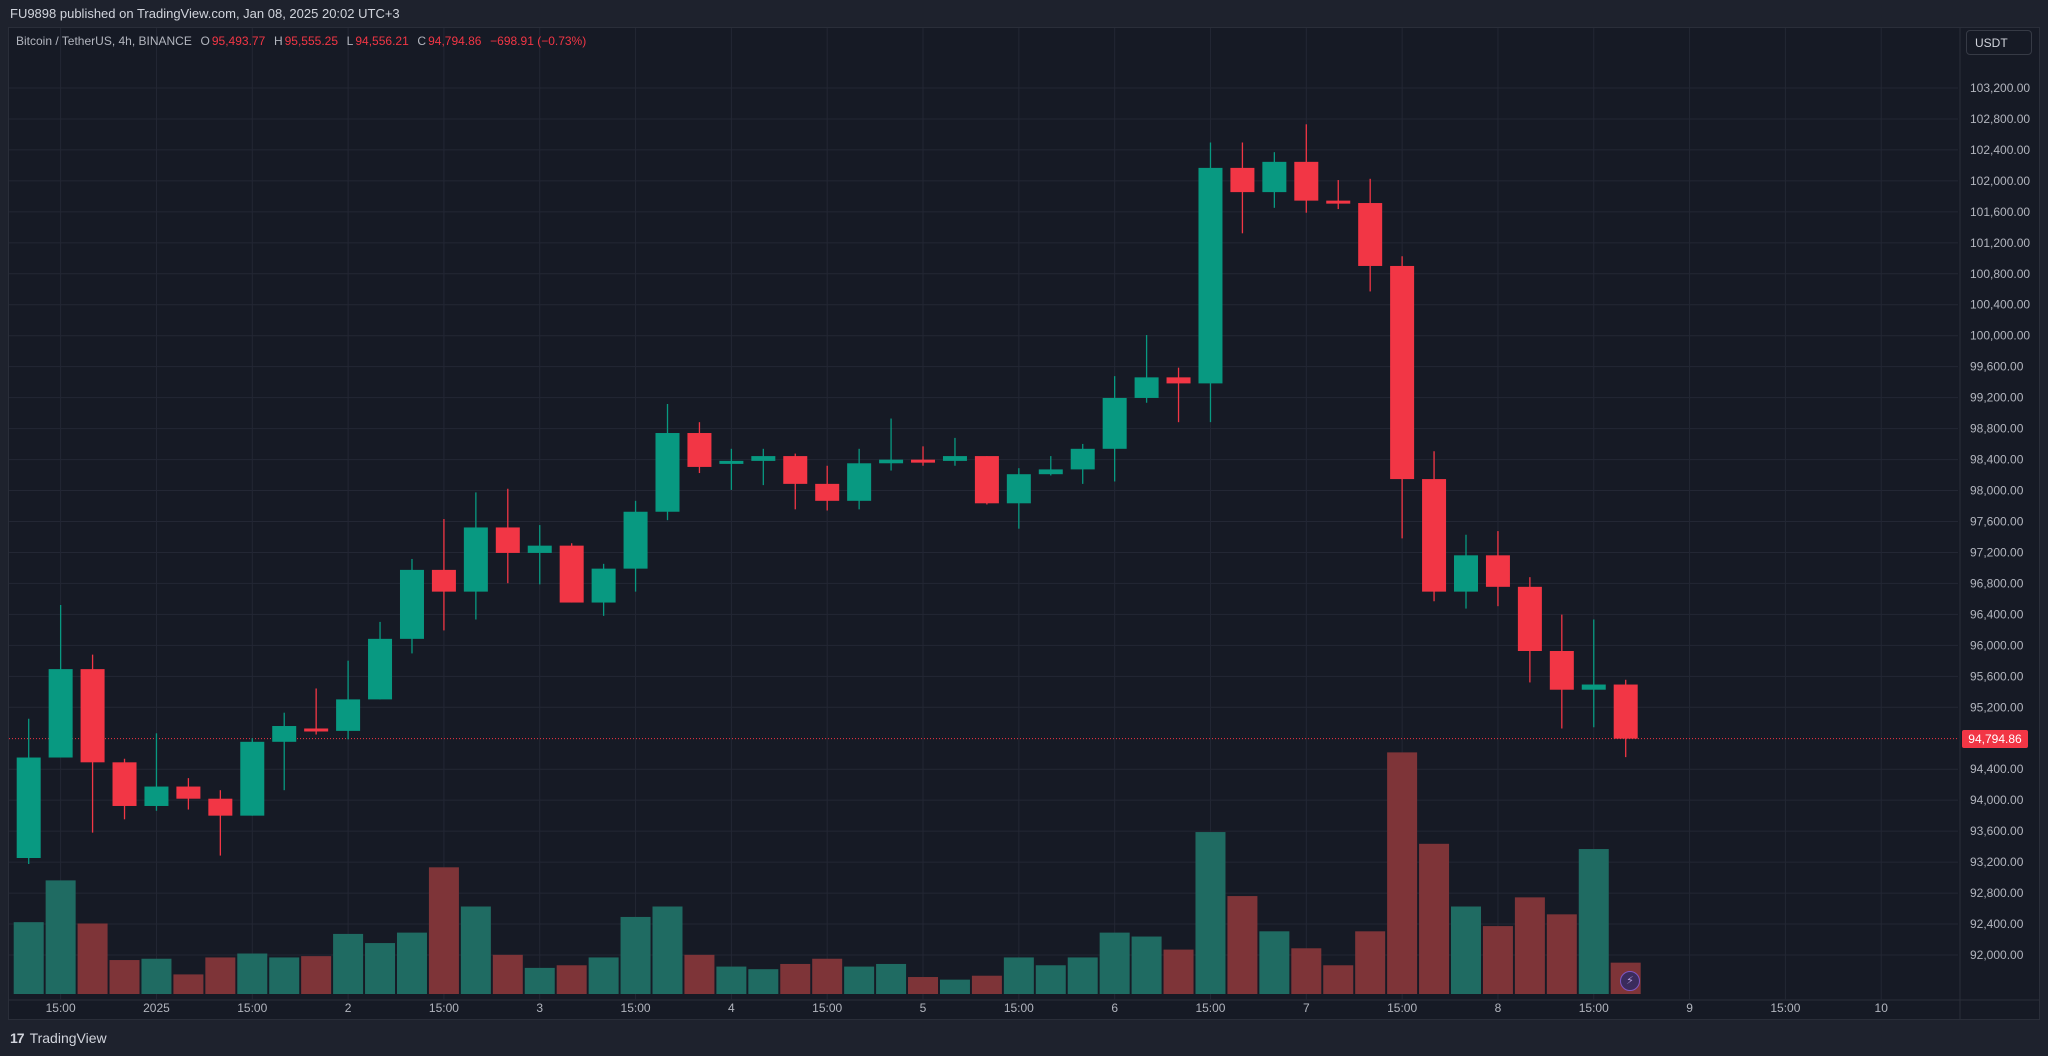 Image resolution: width=2048 pixels, height=1056 pixels. I want to click on price-tick-label: 100,000.00, so click(2000, 336).